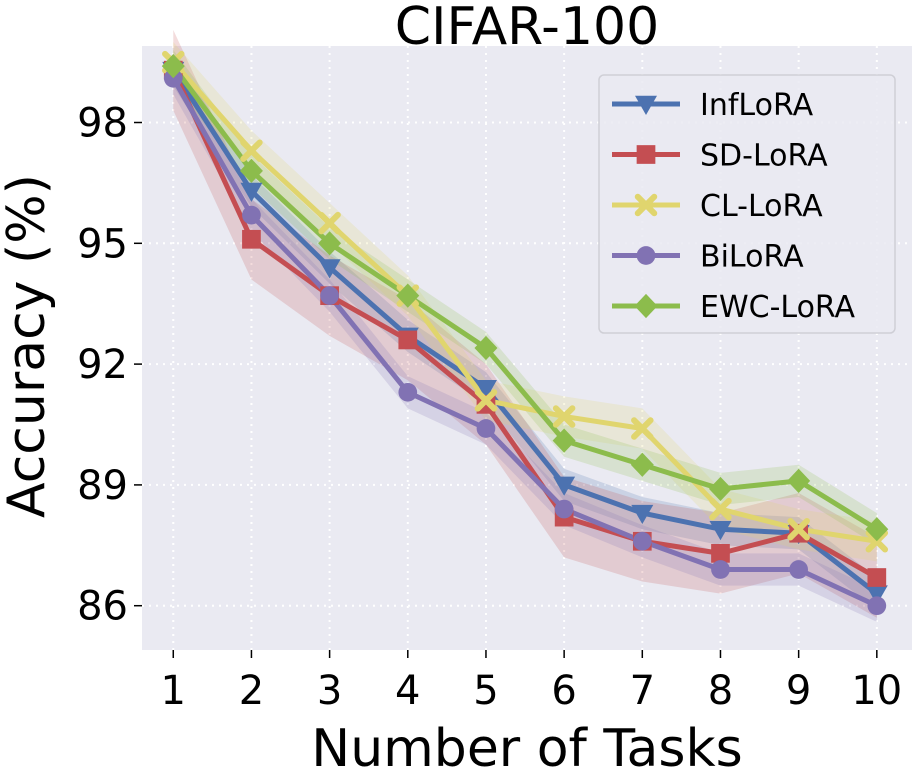  I want to click on chart-title: CIFAR-100, so click(527, 28).